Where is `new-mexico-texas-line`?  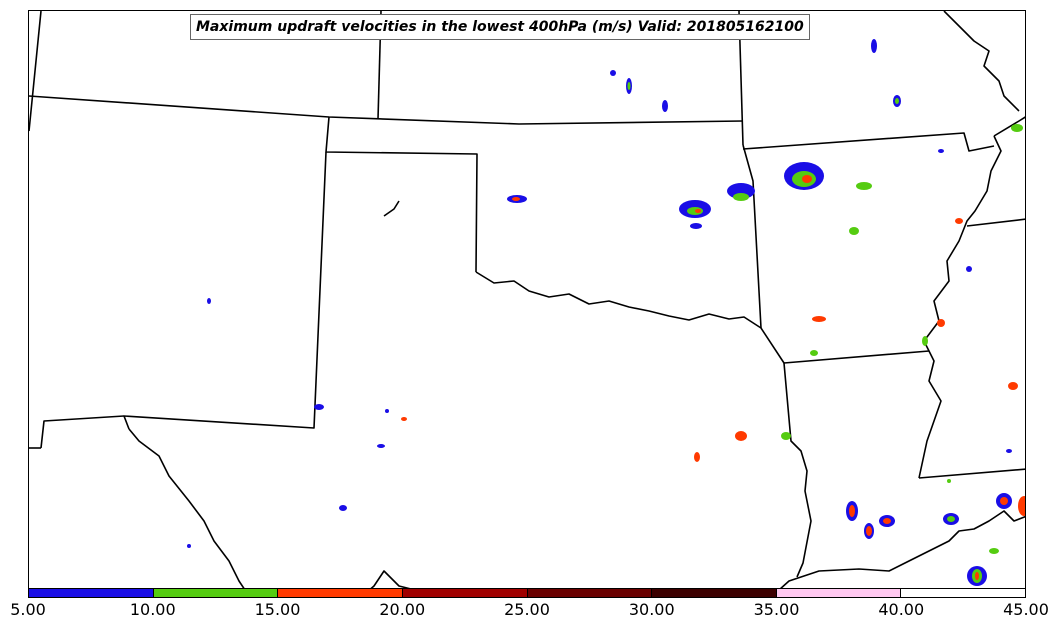
new-mexico-texas-line is located at coordinates (225, 290).